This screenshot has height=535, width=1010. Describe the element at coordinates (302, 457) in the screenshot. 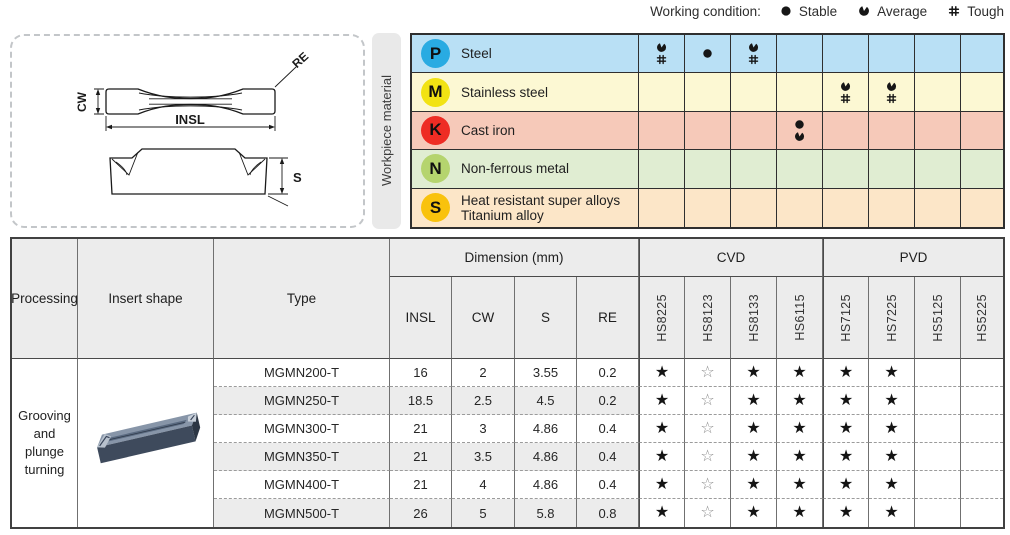

I see `type-cell: MGMN350-T` at that location.